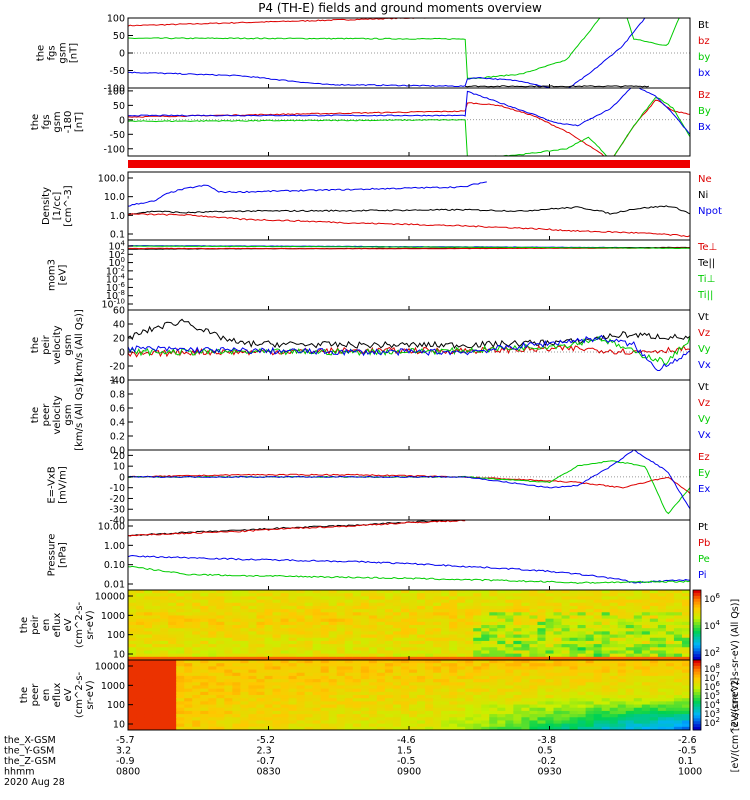  Describe the element at coordinates (119, 36) in the screenshot. I see `y-tick-label: 50` at that location.